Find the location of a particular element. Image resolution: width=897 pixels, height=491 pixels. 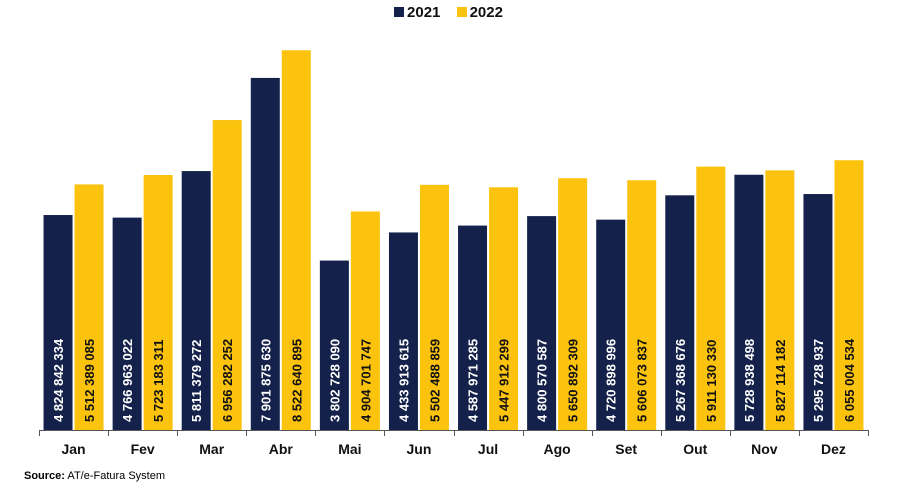

data-label-2022-Mai: 4 904 701 747 is located at coordinates (365, 380).